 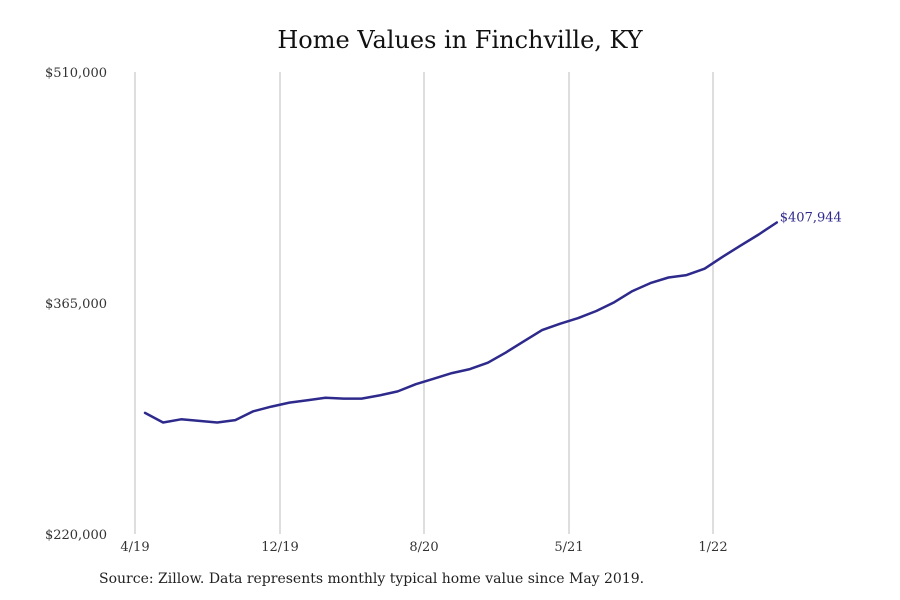 I want to click on x-tick-label-0: 4/19, so click(x=134, y=547).